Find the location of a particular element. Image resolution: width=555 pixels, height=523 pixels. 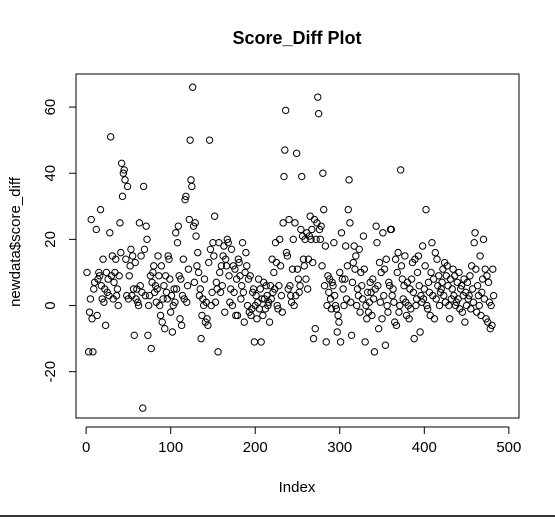

bottom-divider is located at coordinates (277, 516).